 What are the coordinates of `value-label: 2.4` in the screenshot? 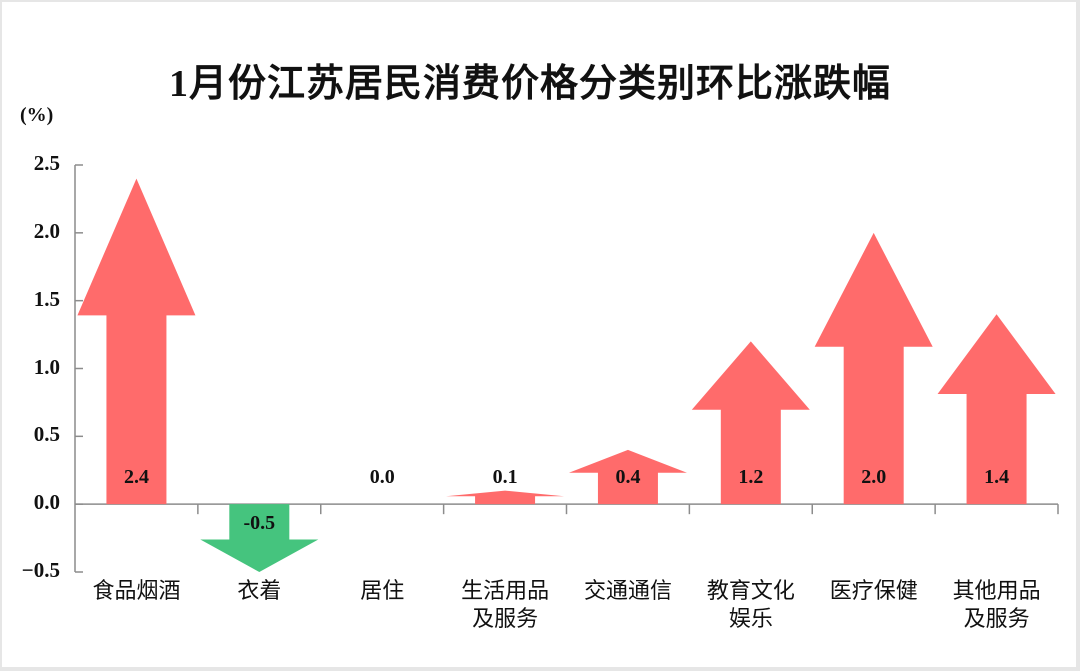 It's located at (136, 477).